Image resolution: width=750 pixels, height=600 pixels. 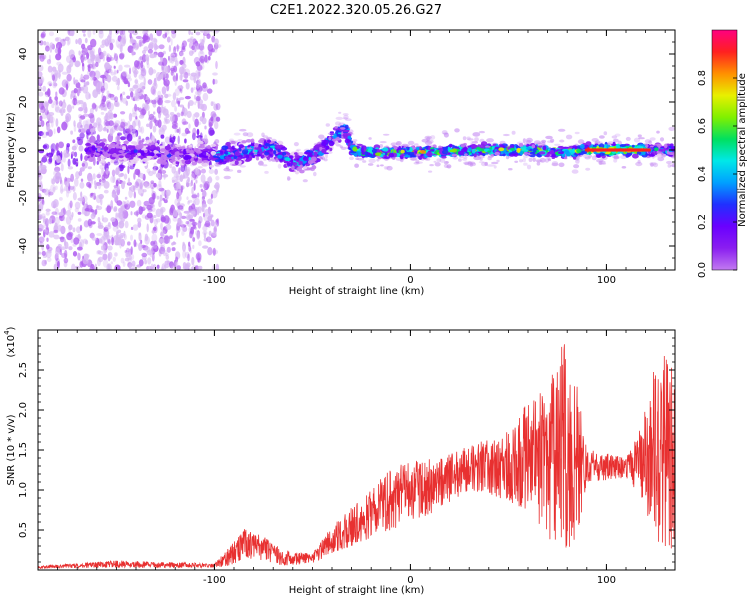 I want to click on y-tick-label: 2.5, so click(x=23, y=370).